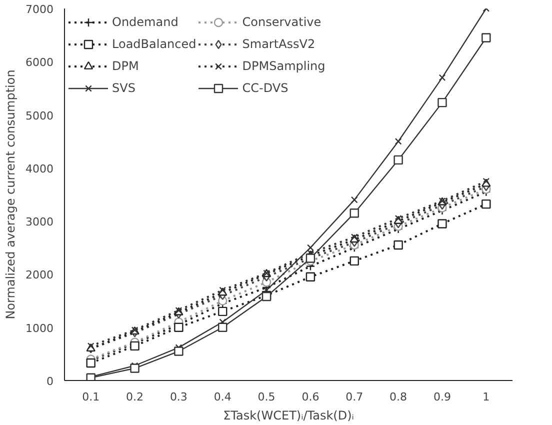  What do you see at coordinates (154, 44) in the screenshot?
I see `legend-label: LoadBalanced` at bounding box center [154, 44].